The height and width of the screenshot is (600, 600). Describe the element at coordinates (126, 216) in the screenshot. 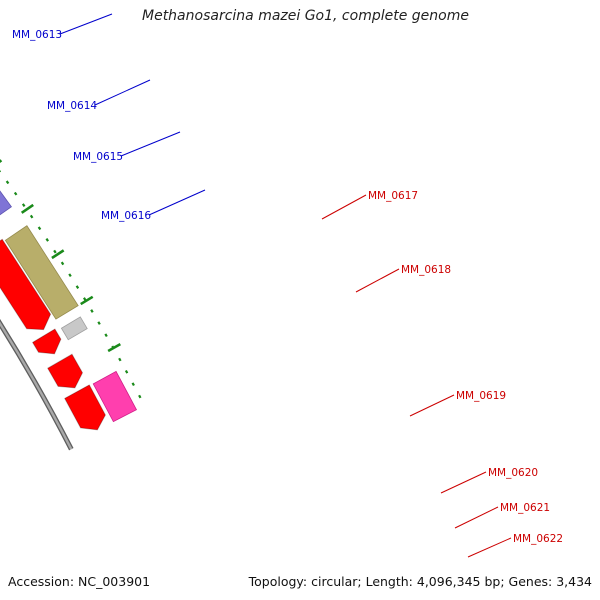

I see `gene-label-reverse: MM_0616` at that location.